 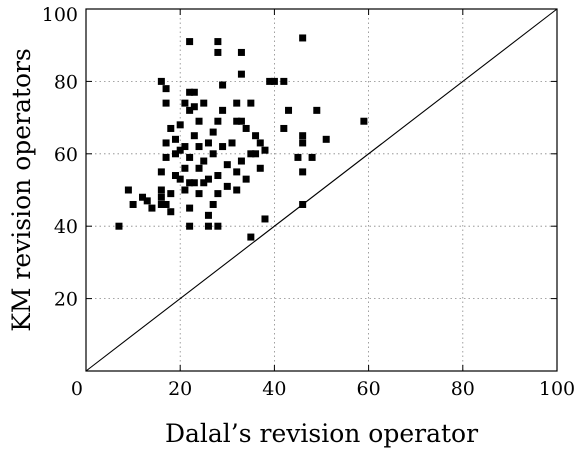 I want to click on y-axis-label: KM revision operators, so click(x=21, y=190).